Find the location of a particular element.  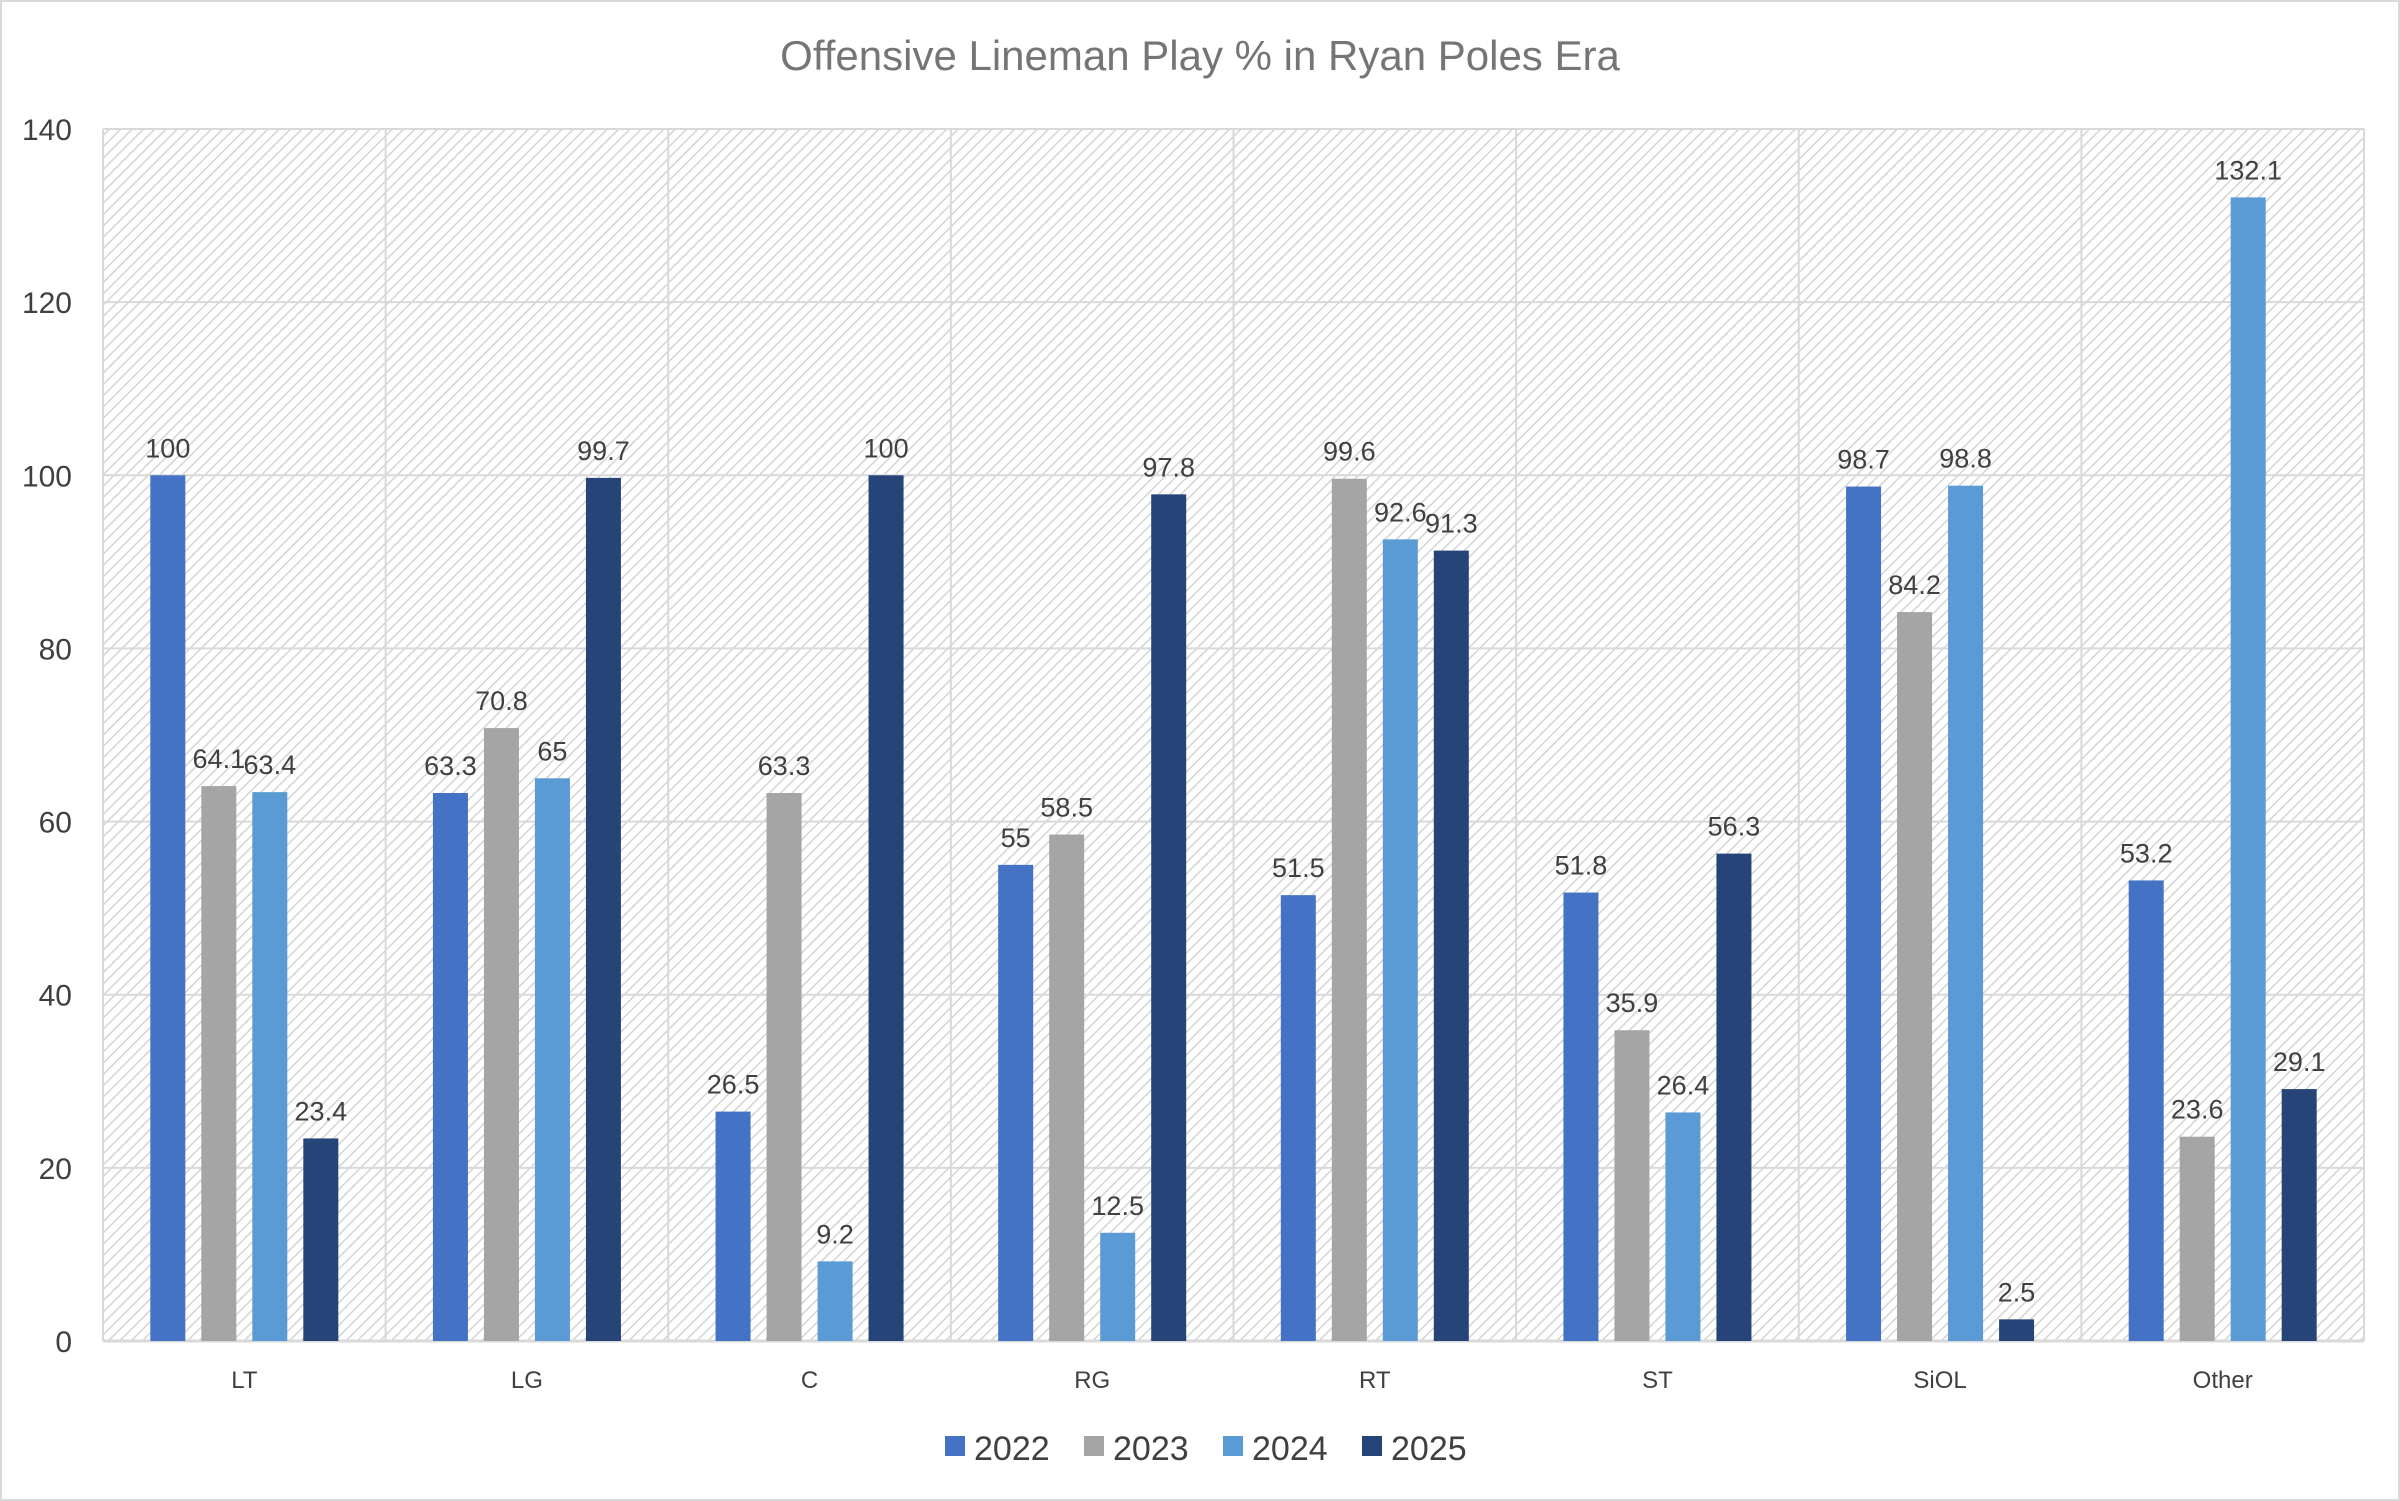

bar-2023-LT is located at coordinates (219, 1063).